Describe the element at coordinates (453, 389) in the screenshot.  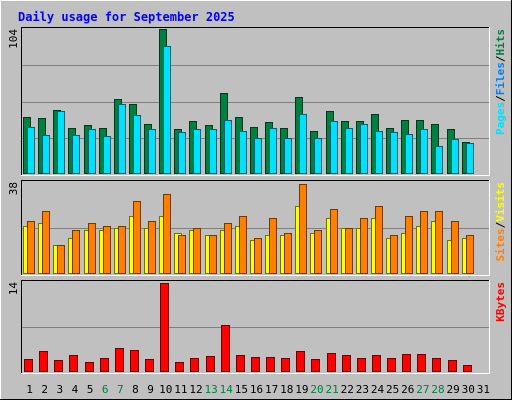
I see `x-tick-label-29: 29` at that location.